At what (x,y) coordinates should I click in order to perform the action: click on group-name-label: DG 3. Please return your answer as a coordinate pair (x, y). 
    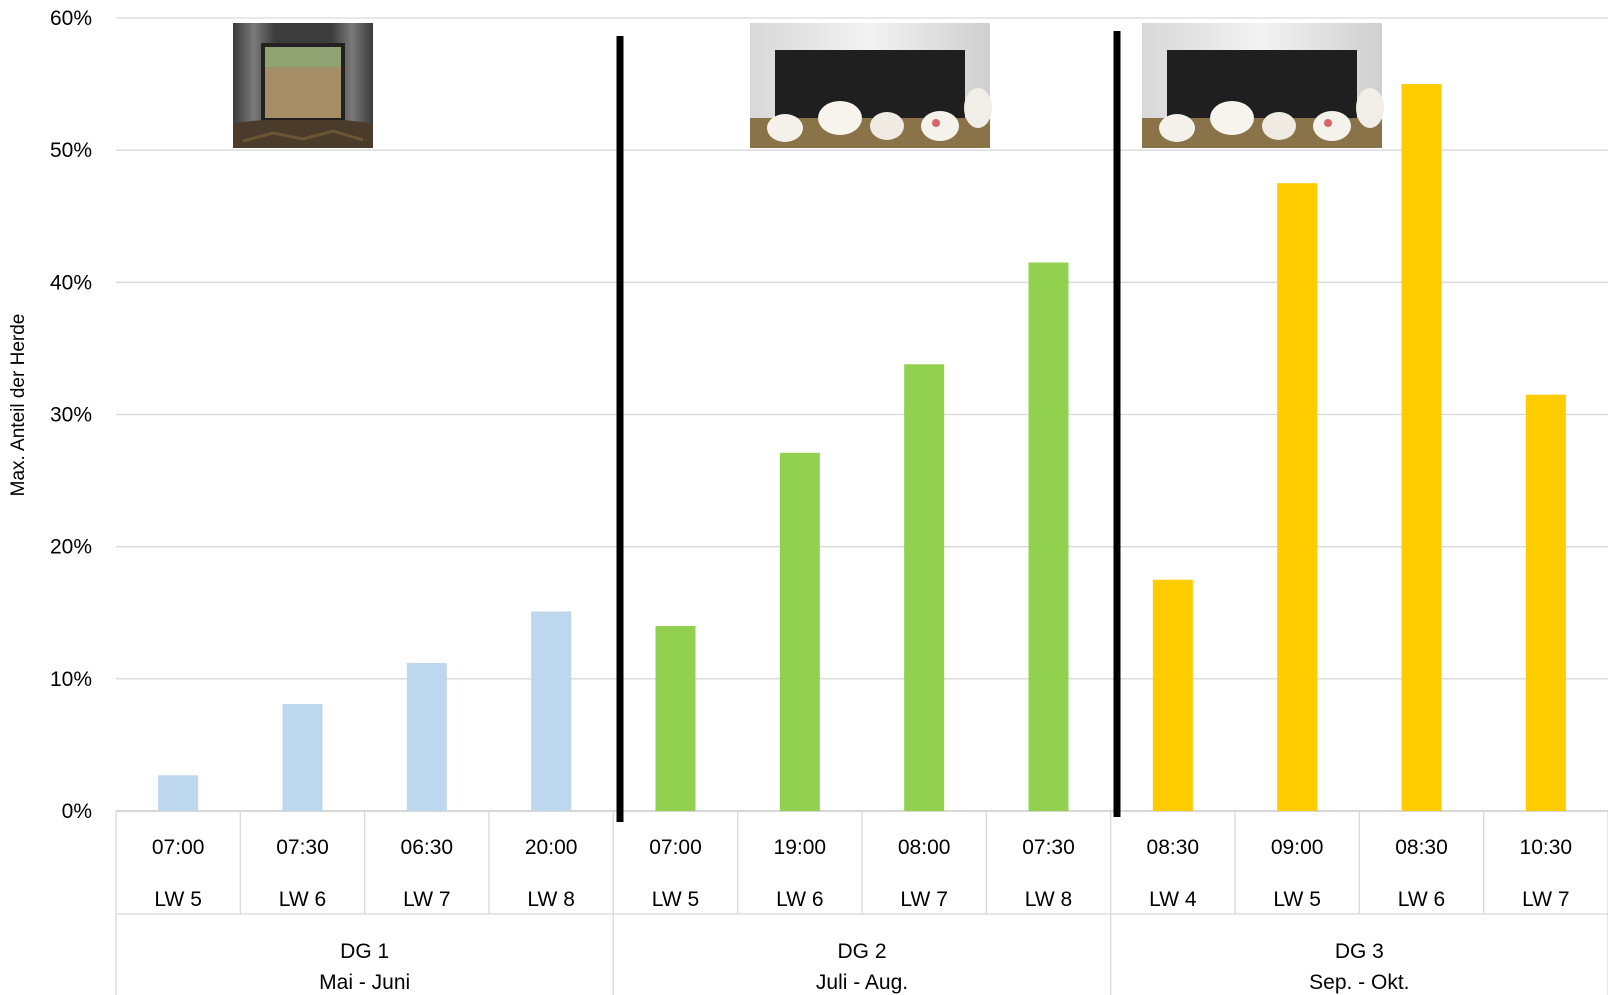
    Looking at the image, I should click on (1359, 951).